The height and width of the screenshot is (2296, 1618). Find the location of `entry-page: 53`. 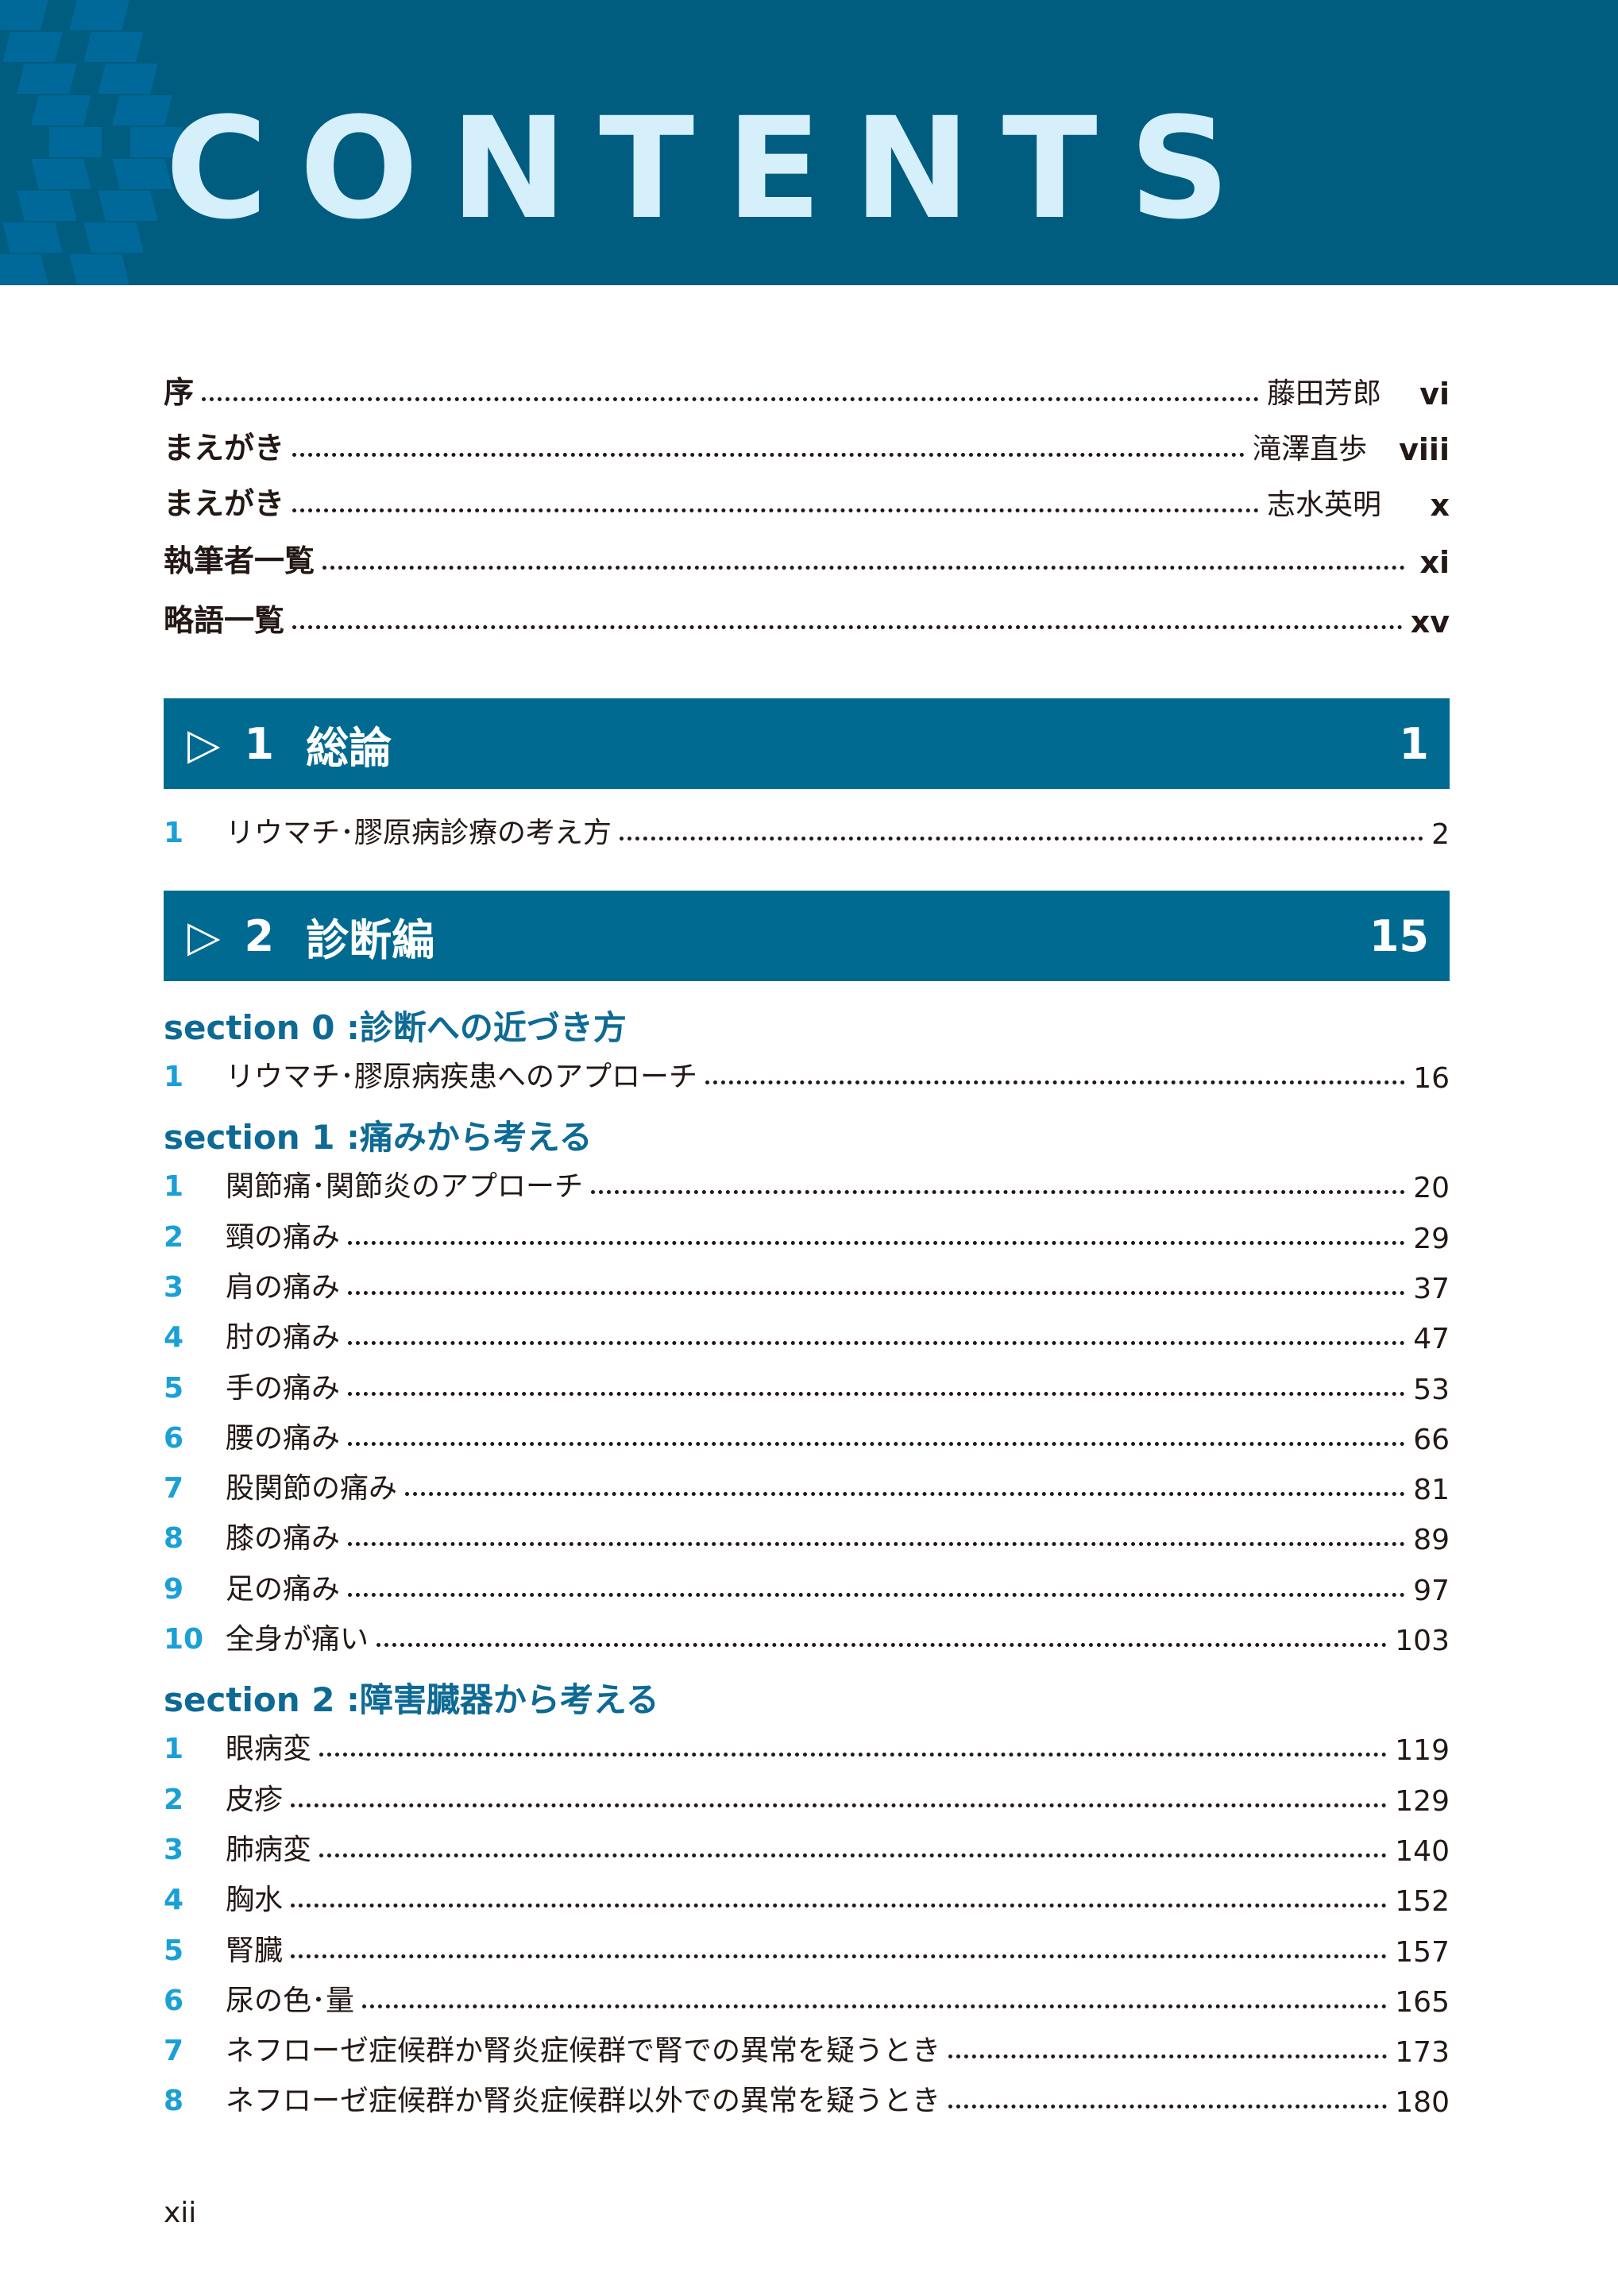

entry-page: 53 is located at coordinates (1431, 1389).